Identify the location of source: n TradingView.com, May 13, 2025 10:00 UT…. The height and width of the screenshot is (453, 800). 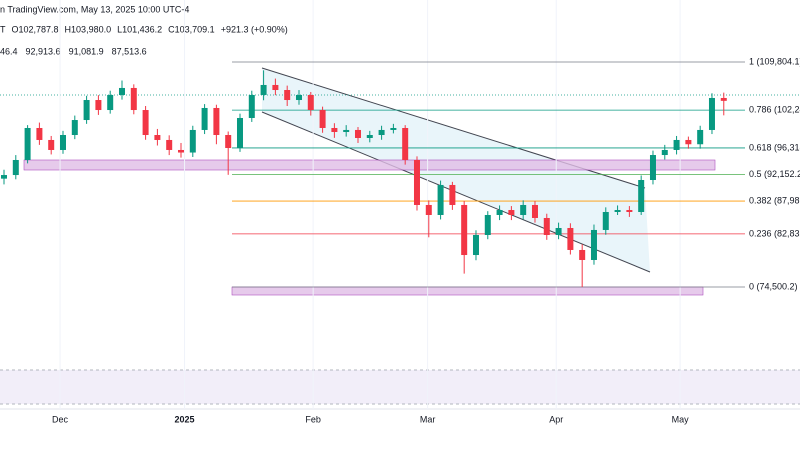
(94, 9).